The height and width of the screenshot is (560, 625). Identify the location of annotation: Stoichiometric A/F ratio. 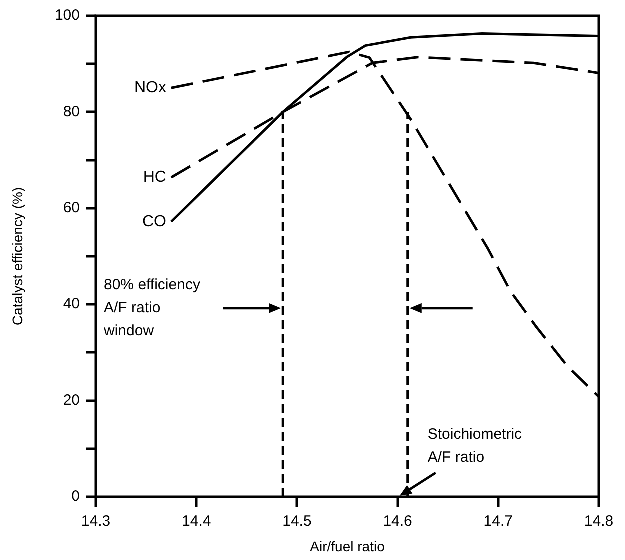
(475, 446).